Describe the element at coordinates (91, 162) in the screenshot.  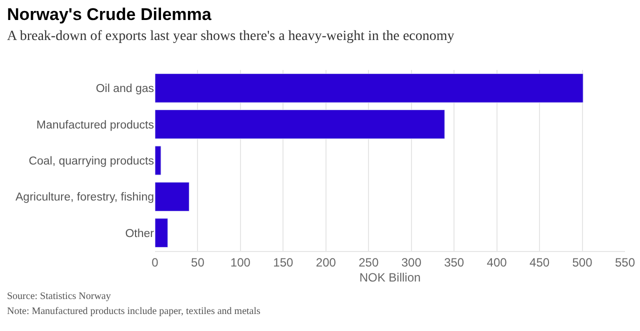
I see `y-tick-label: Coal, quarrying products` at that location.